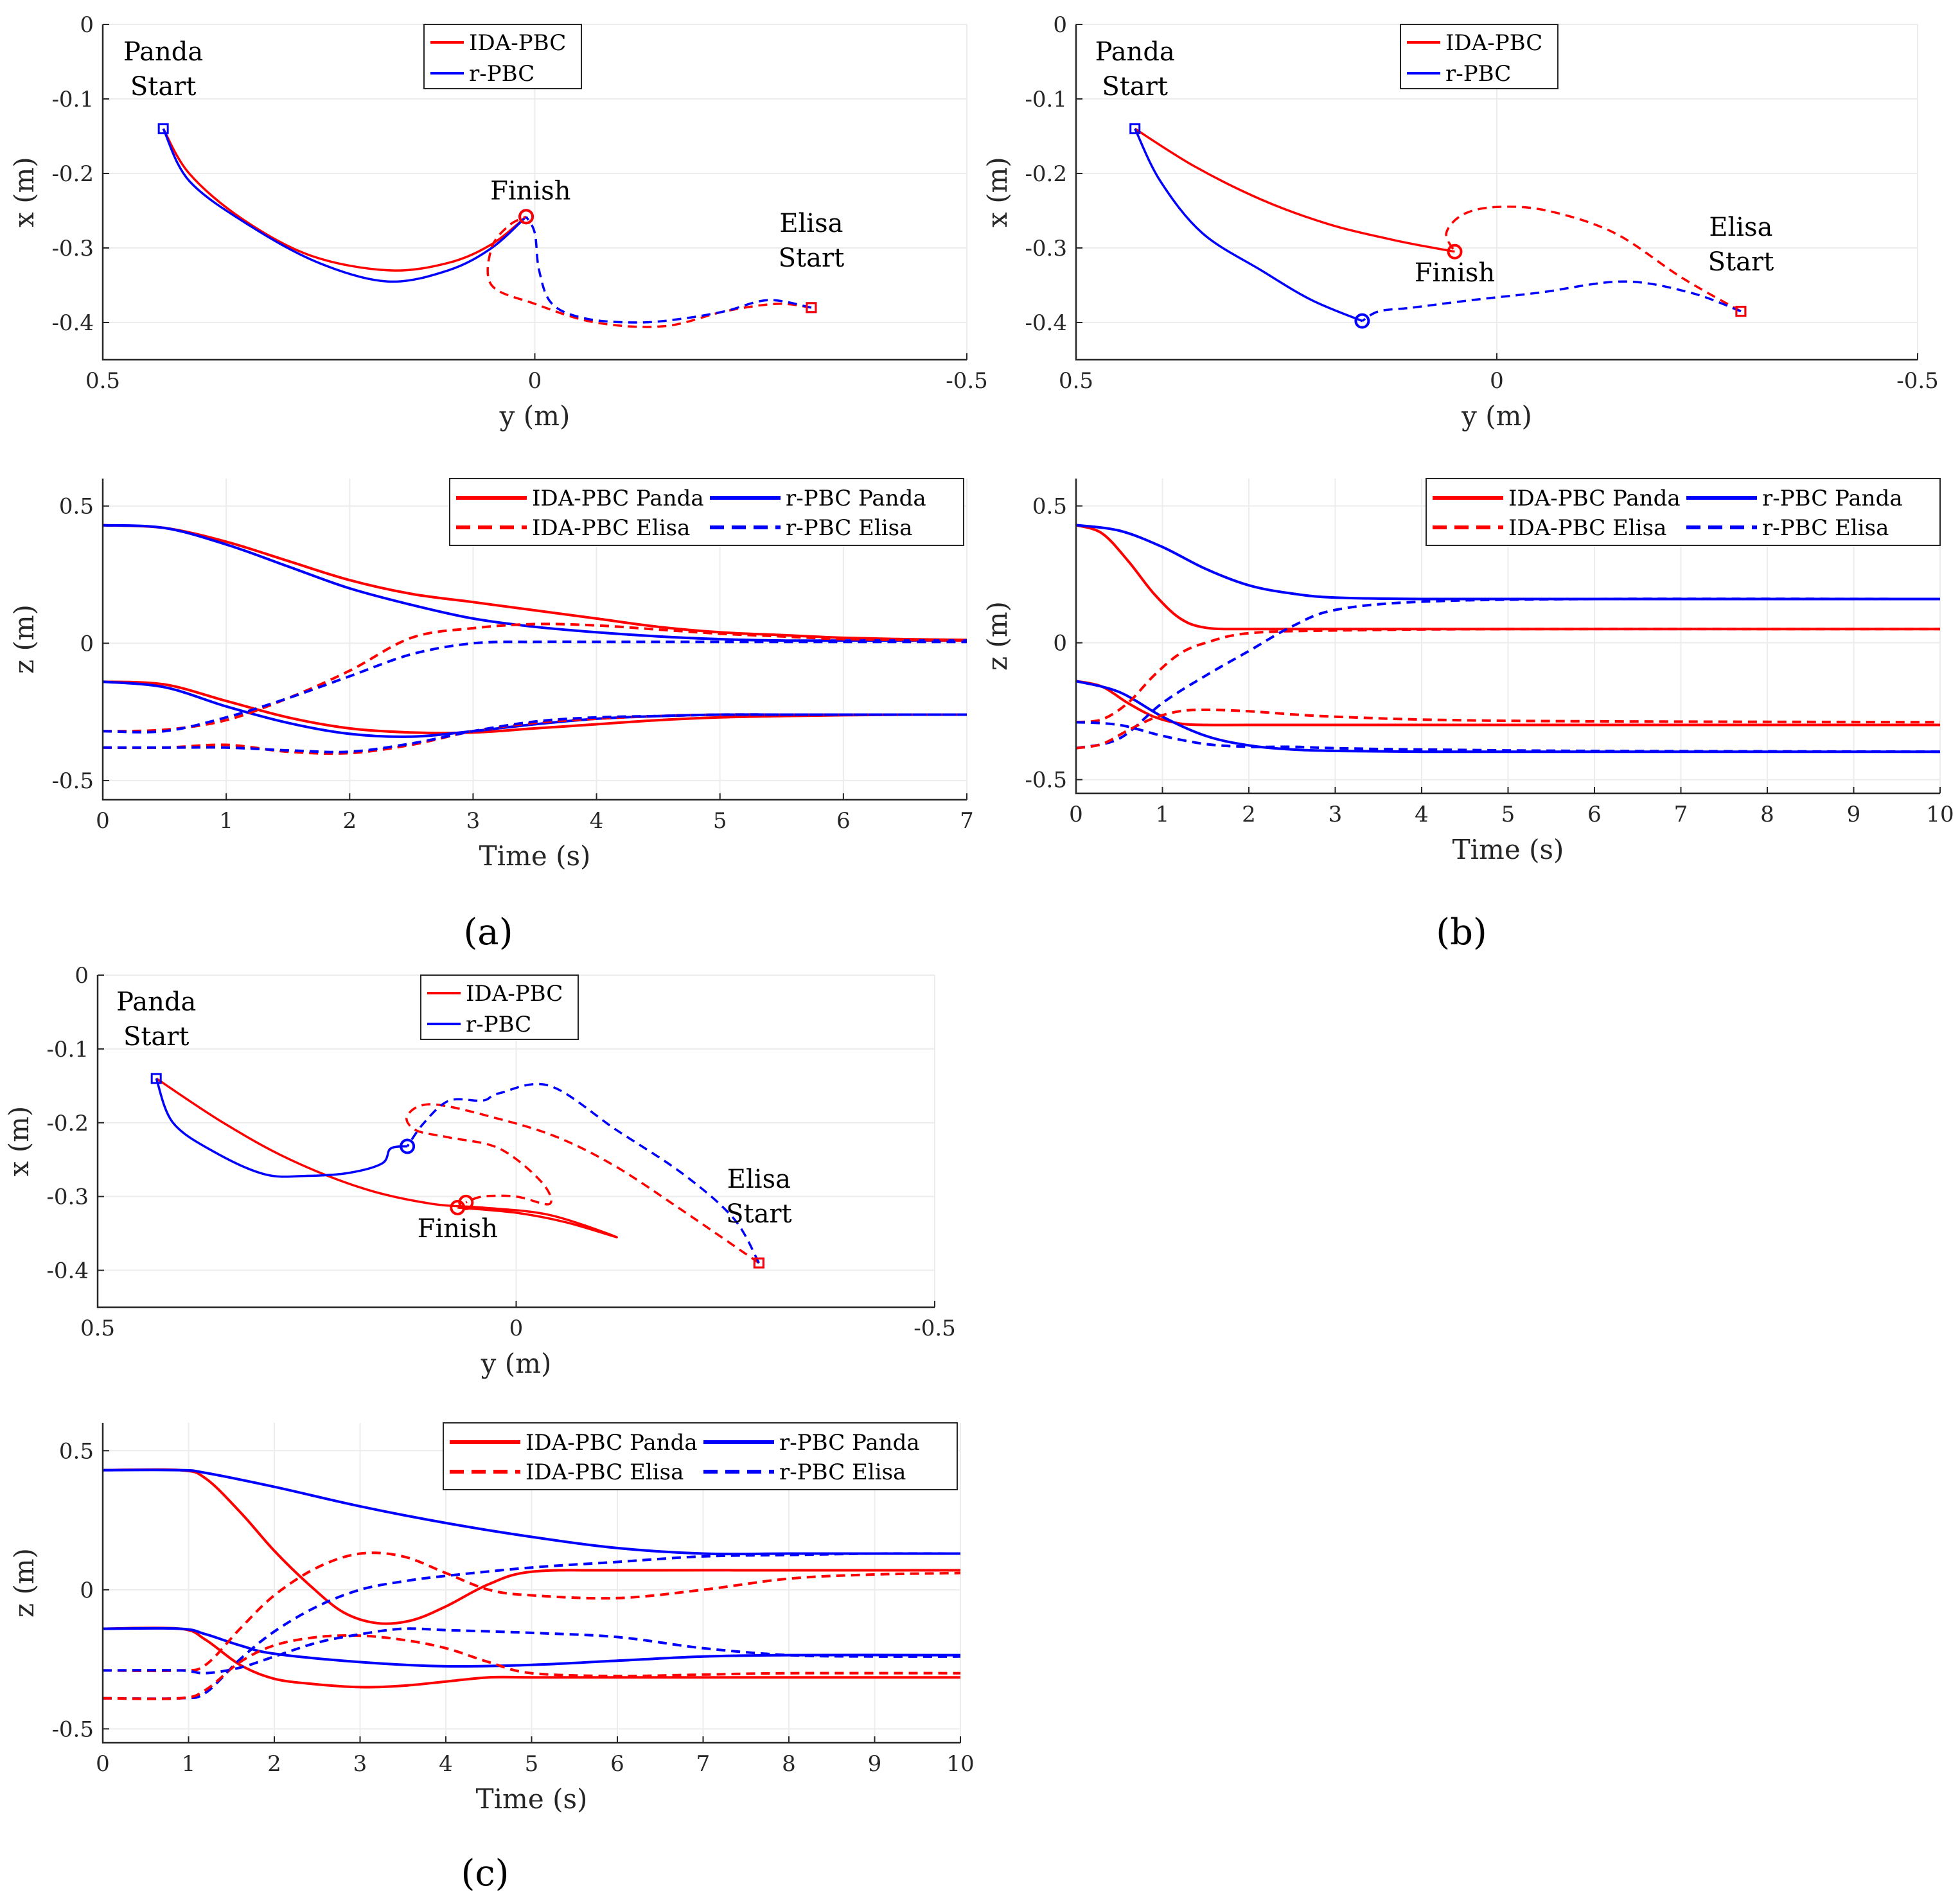  I want to click on x-tick-label: 0, so click(516, 1328).